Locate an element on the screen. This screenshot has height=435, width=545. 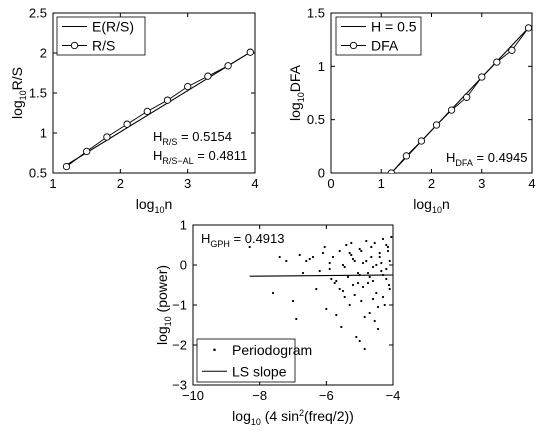
x-axis-label: log10 (4 sin2(freq/2)) is located at coordinates (293, 417).